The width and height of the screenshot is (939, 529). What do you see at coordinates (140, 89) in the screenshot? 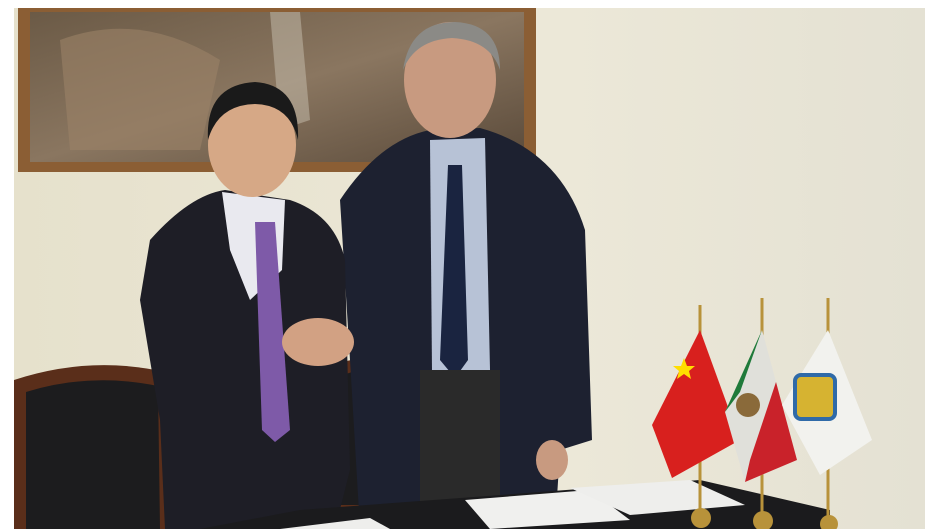
I see `painting-figure` at bounding box center [140, 89].